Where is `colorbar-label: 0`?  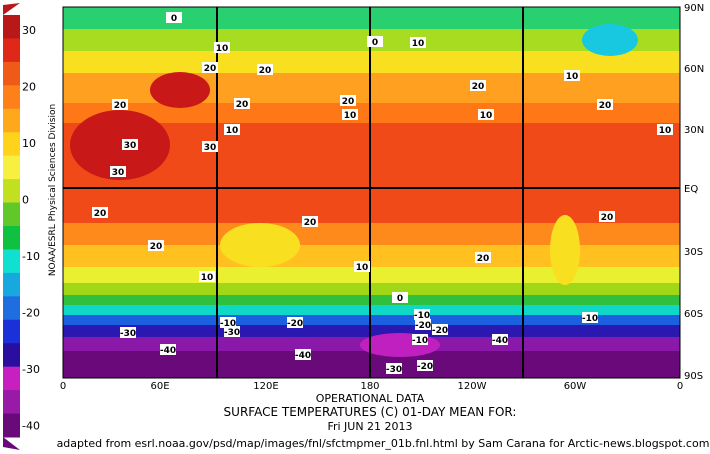 colorbar-label: 0 is located at coordinates (25, 200).